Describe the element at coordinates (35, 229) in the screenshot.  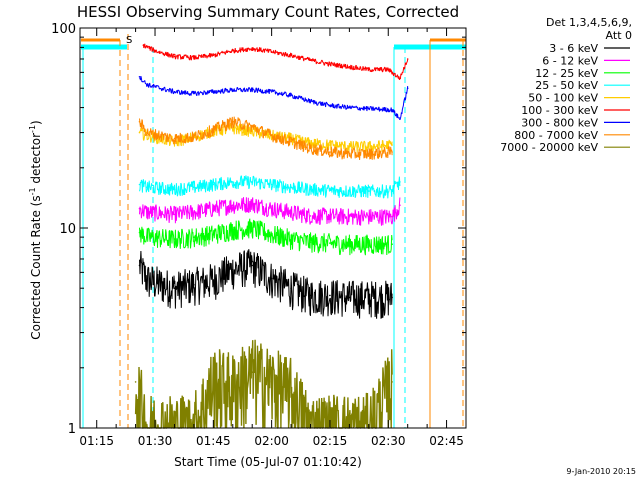
I see `y-axis-label: Corrected Count Rate (s-1 detector-1)` at that location.